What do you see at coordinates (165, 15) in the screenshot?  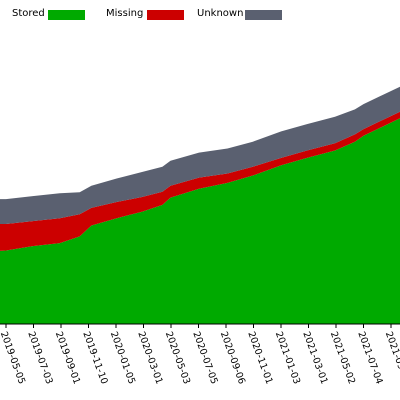 I see `legend-swatch-missing` at bounding box center [165, 15].